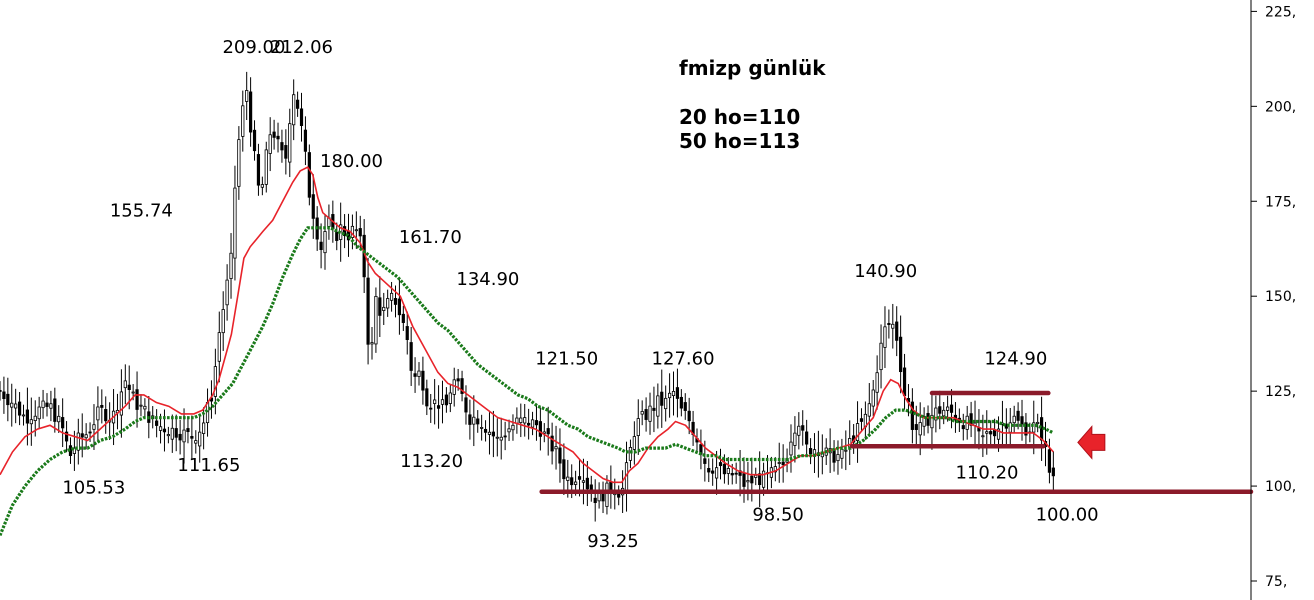 The image size is (1314, 600). What do you see at coordinates (430, 237) in the screenshot?
I see `price-annotation: 161.70` at bounding box center [430, 237].